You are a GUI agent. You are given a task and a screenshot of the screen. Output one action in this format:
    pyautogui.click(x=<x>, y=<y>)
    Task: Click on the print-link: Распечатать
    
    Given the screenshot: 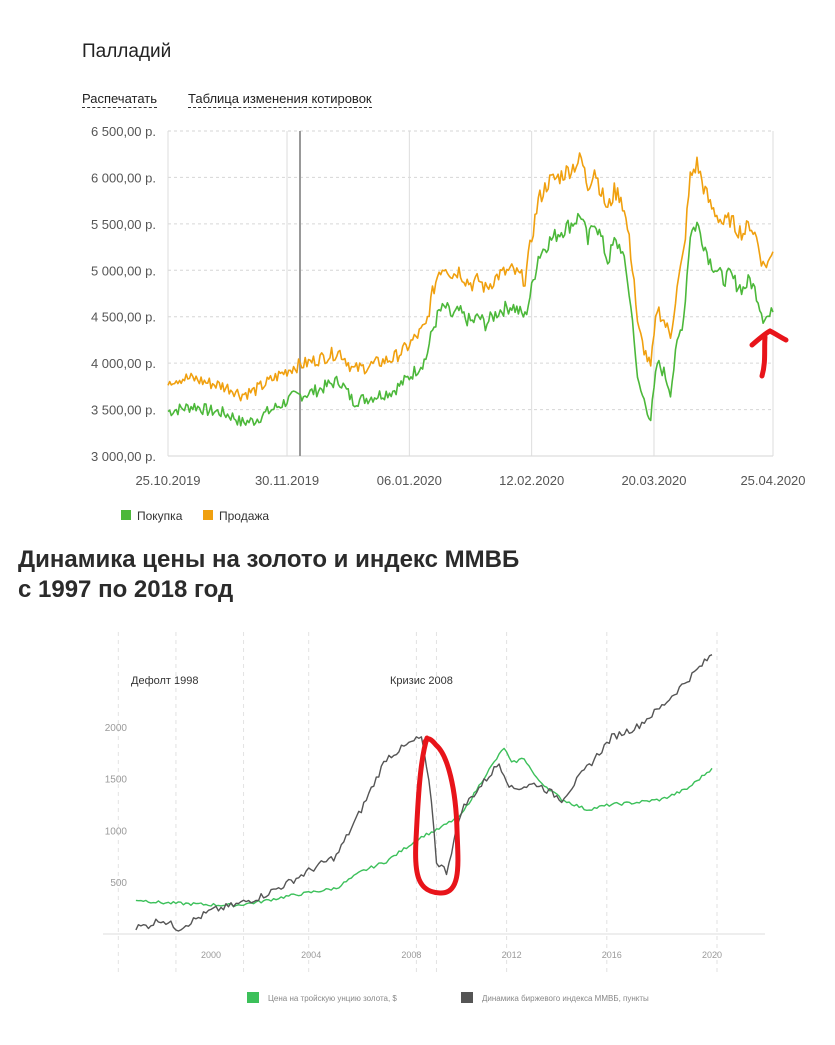 What is the action you would take?
    pyautogui.click(x=120, y=99)
    